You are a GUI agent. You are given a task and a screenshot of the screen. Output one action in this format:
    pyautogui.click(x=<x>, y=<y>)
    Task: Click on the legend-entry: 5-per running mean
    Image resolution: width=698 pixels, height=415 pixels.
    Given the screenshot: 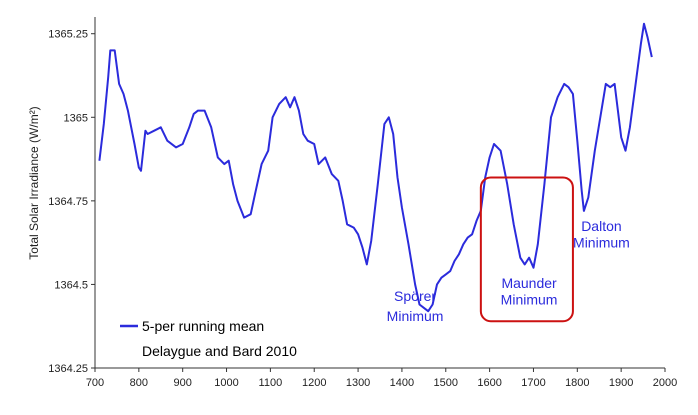 What is the action you would take?
    pyautogui.click(x=203, y=326)
    